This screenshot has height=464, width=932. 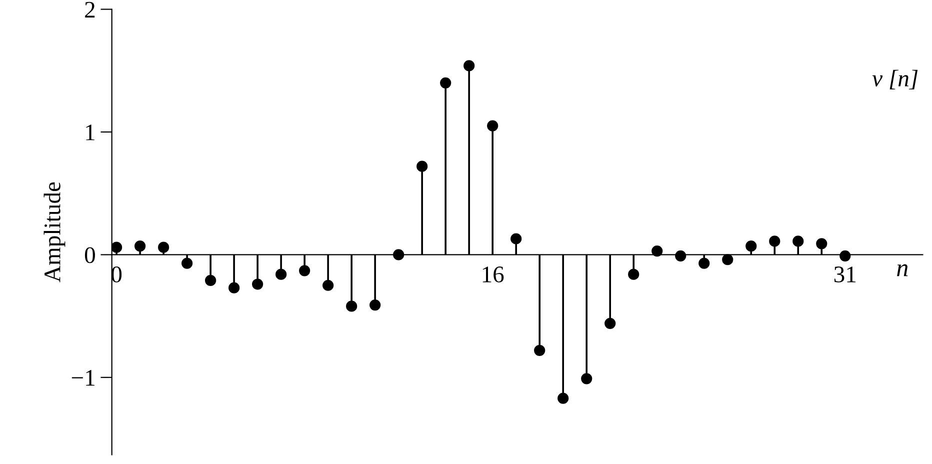 I want to click on y-tick-label: 2, so click(x=90, y=10).